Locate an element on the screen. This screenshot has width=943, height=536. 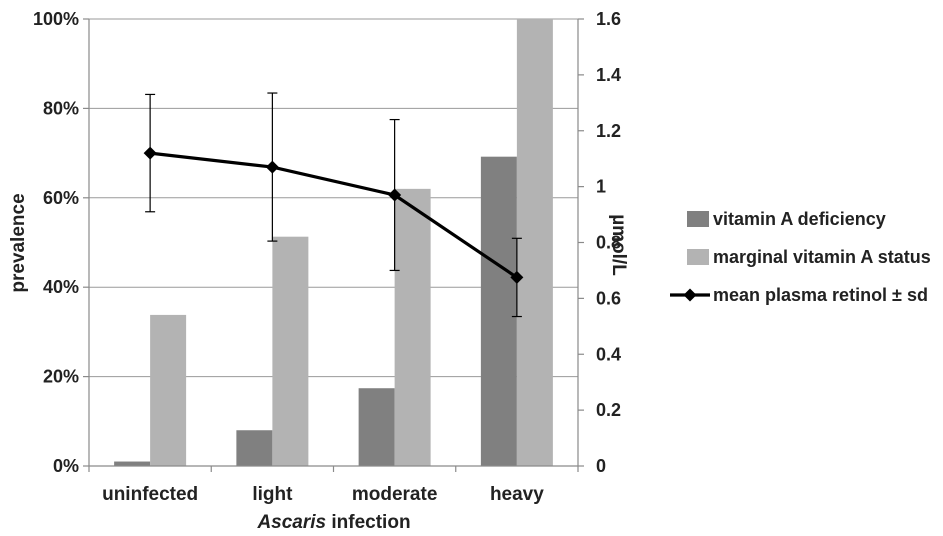
y-tick-label: 20% is located at coordinates (61, 377).